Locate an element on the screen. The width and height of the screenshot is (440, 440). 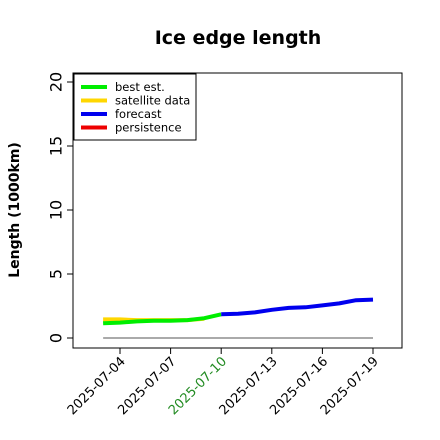
y-tick-label: 15 is located at coordinates (56, 146).